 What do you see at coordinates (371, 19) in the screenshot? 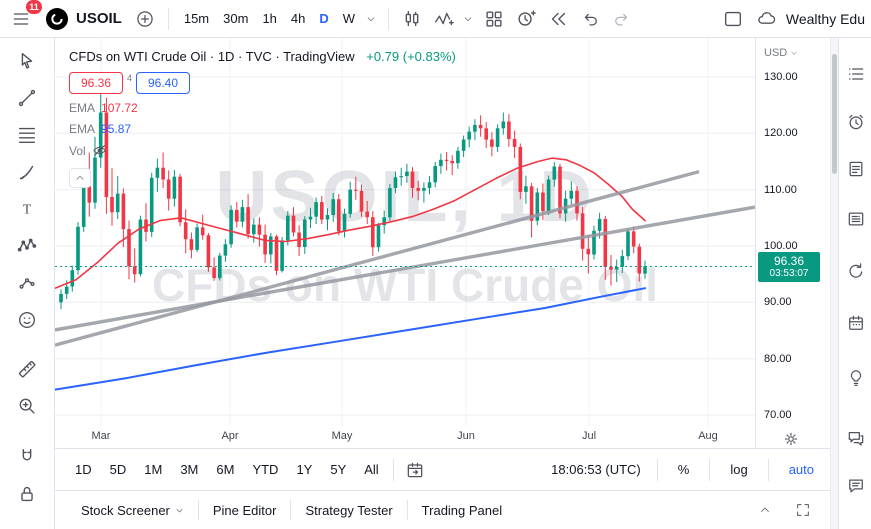
I see `timeframe-dropdown-button` at bounding box center [371, 19].